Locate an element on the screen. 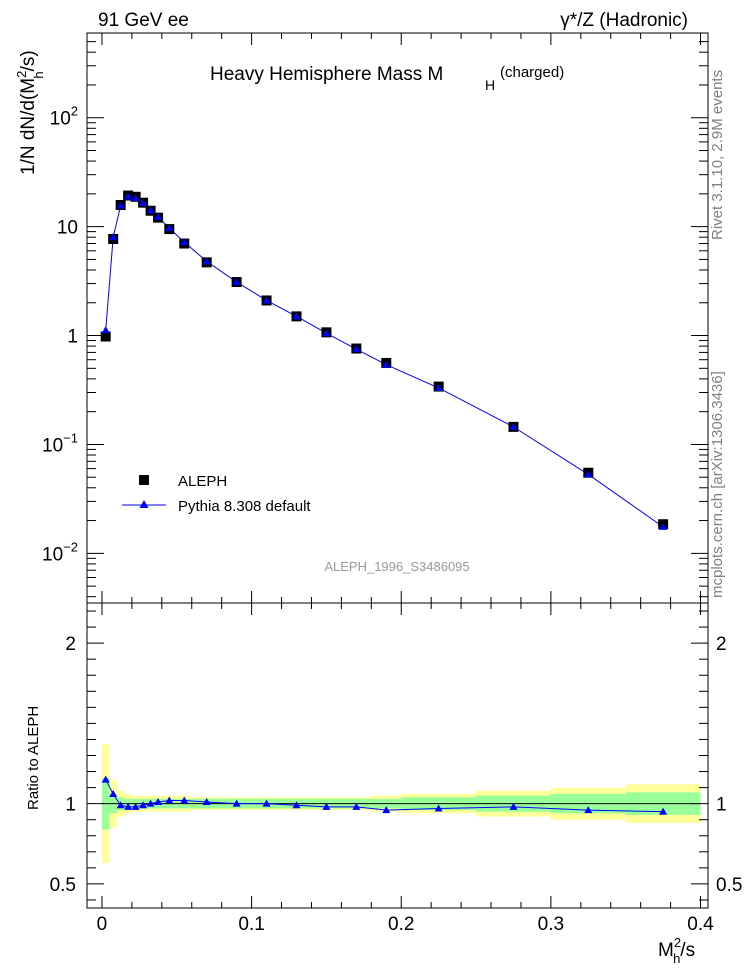  side-text-top: Rivet 3.1.10, 2.9M events is located at coordinates (717, 155).